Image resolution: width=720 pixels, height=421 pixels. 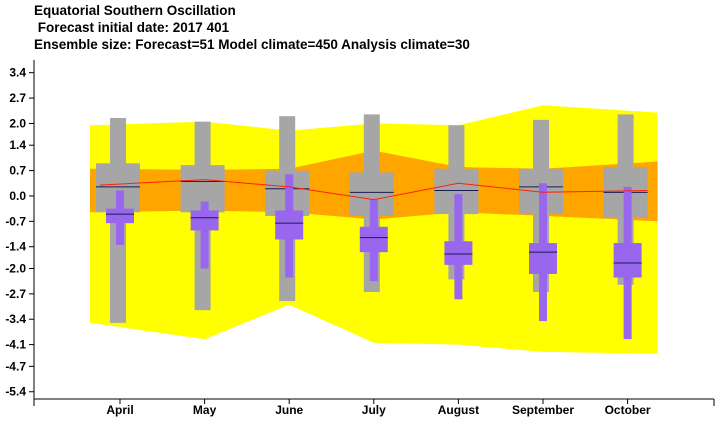 I want to click on y-tick-label: -0.7, so click(x=15, y=221).